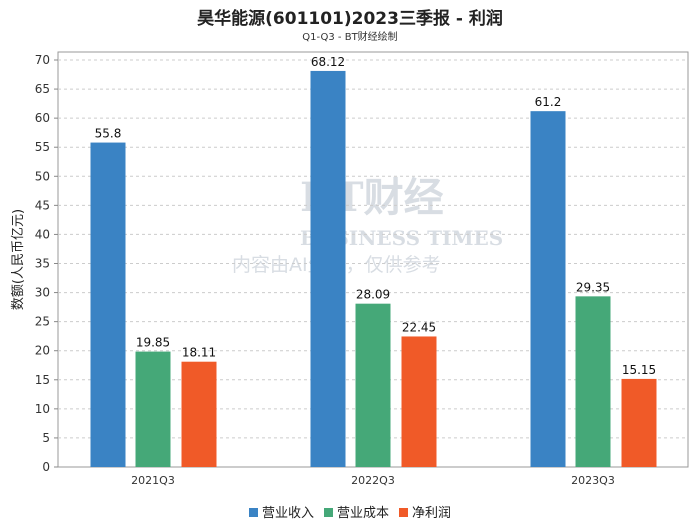 The image size is (700, 524). Describe the element at coordinates (373, 295) in the screenshot. I see `data-label: 28.09` at that location.